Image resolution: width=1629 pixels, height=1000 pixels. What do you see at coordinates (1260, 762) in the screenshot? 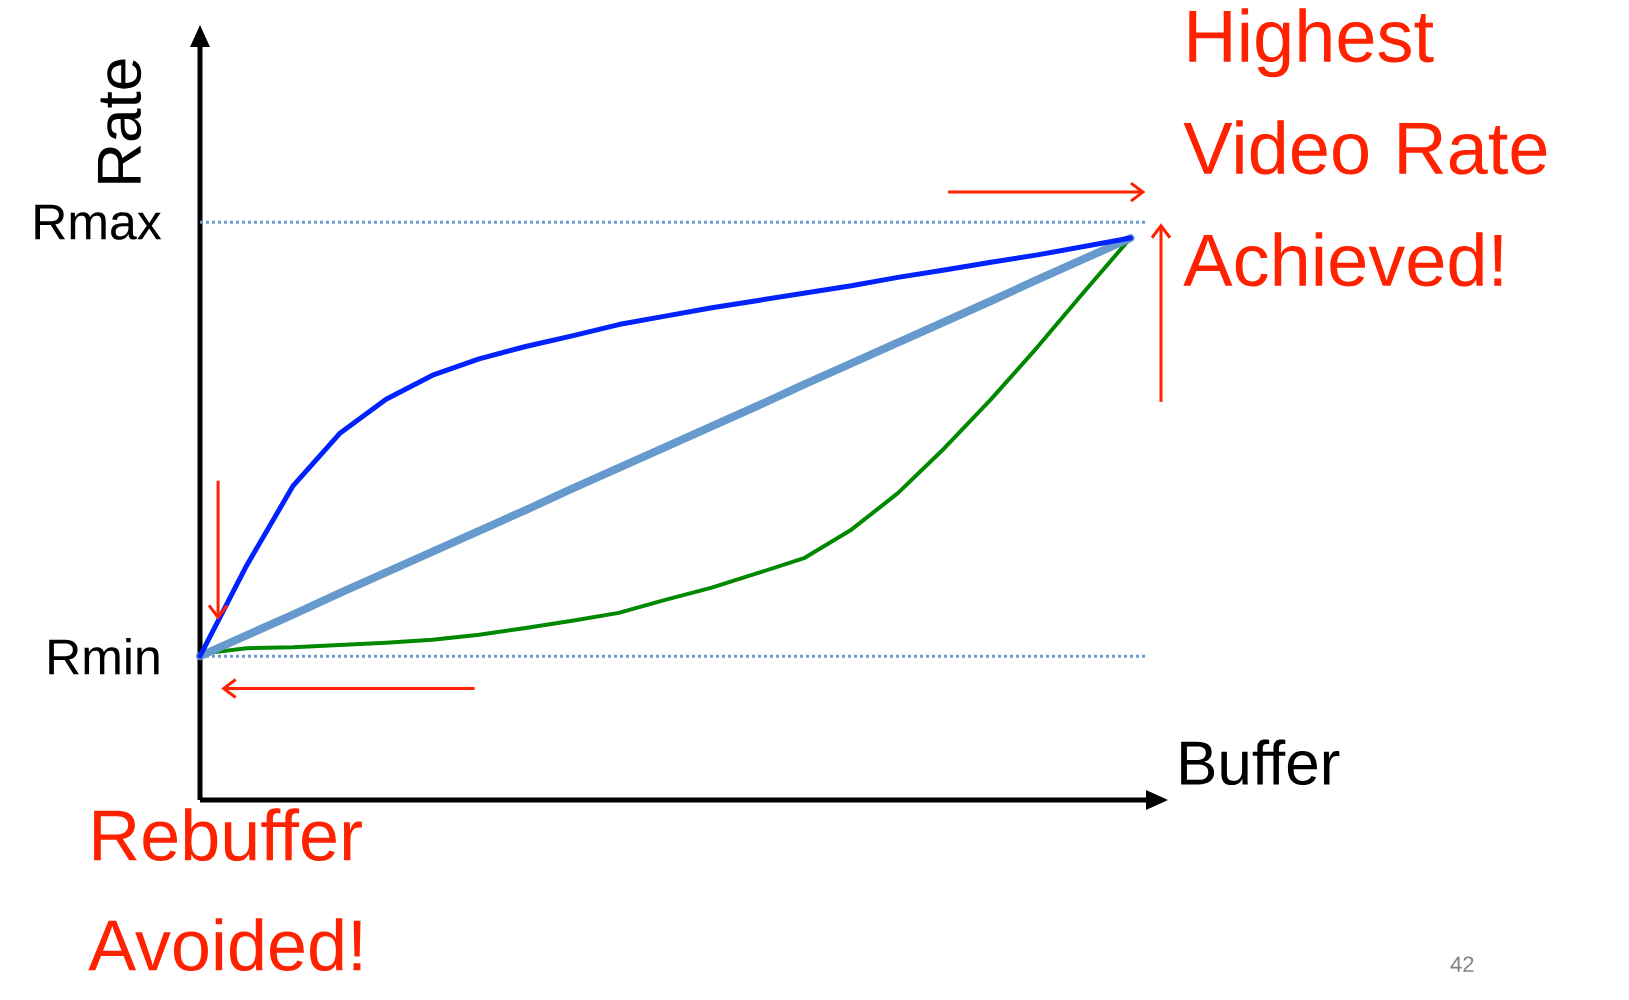
I see `x-axis-title: Buffer` at bounding box center [1260, 762].